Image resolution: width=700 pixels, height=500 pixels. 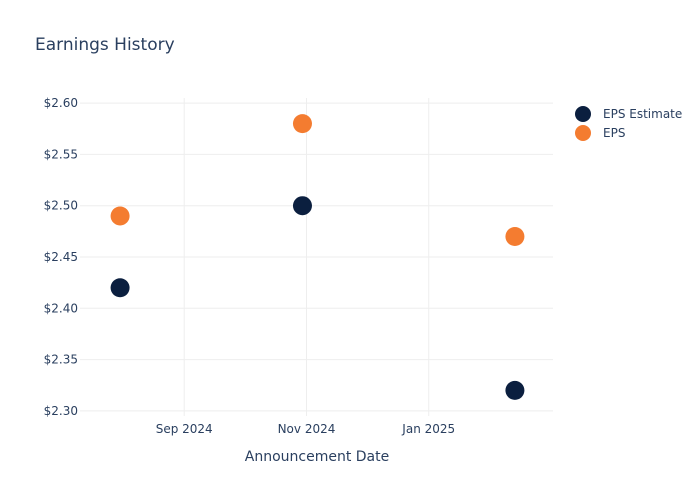 What do you see at coordinates (583, 114) in the screenshot?
I see `legend-marker-eps-estimate` at bounding box center [583, 114].